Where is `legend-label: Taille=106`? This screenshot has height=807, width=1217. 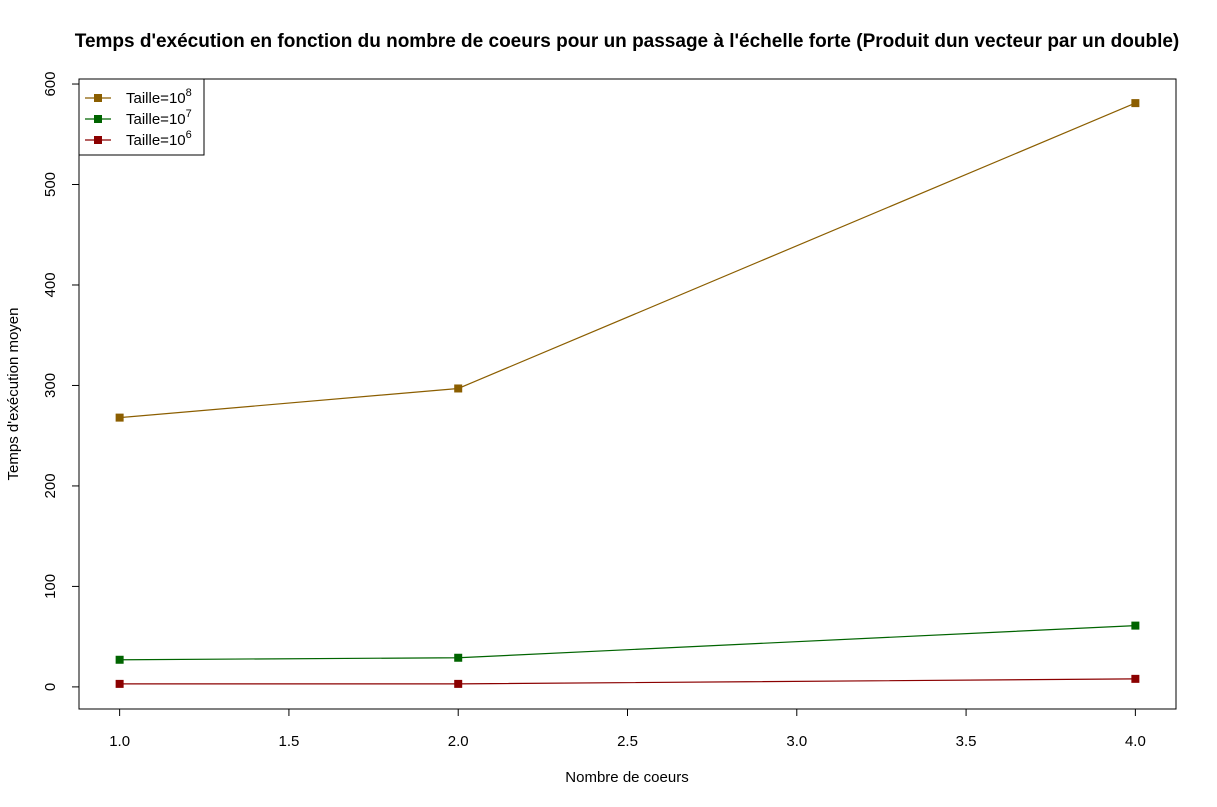 legend-label: Taille=106 is located at coordinates (159, 139).